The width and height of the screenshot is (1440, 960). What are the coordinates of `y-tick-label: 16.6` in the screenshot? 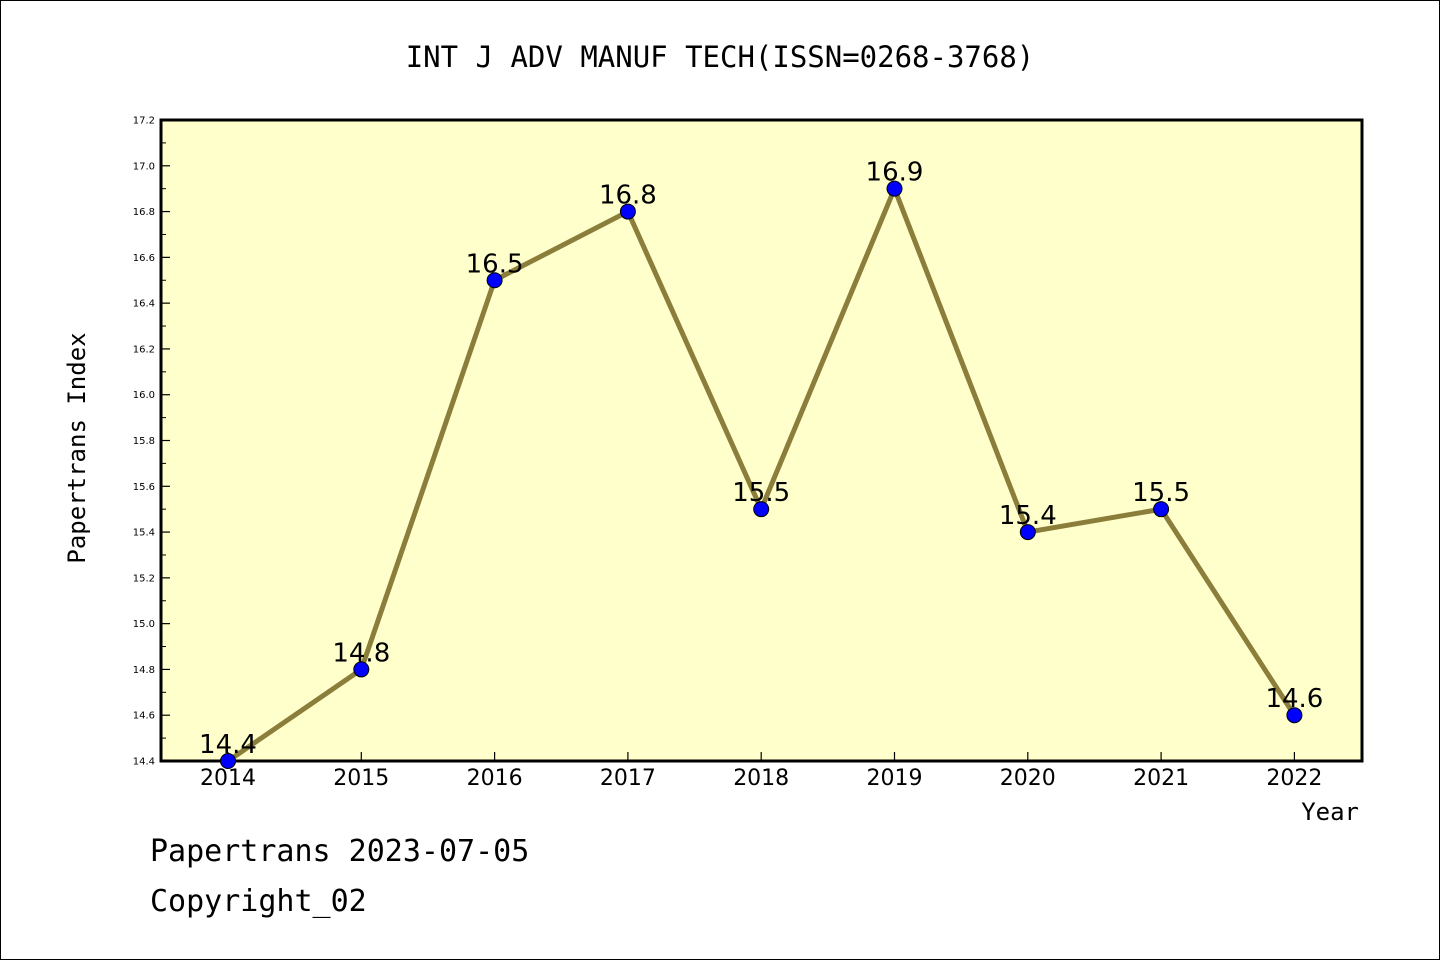 It's located at (144, 258).